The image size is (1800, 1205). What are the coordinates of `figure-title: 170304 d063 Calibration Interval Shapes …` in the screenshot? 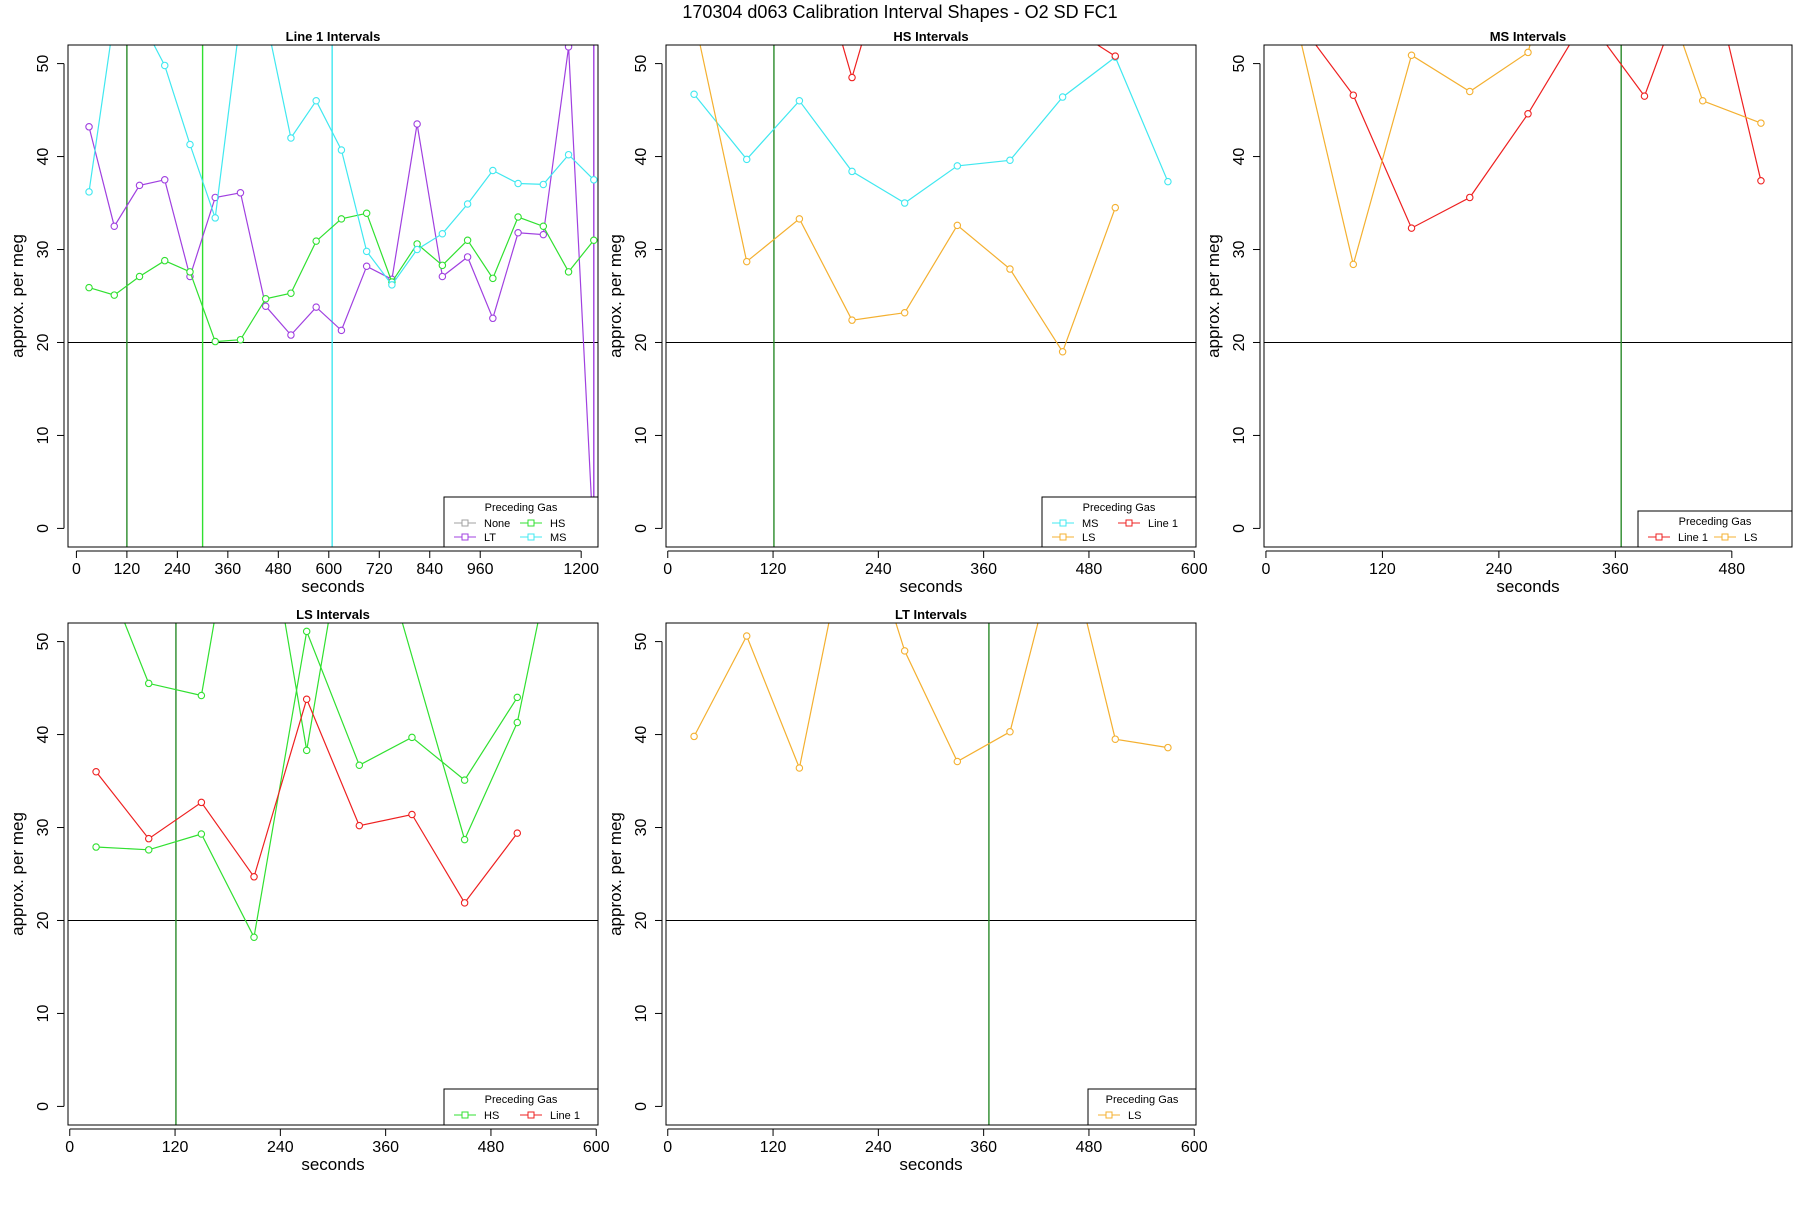 It's located at (900, 12).